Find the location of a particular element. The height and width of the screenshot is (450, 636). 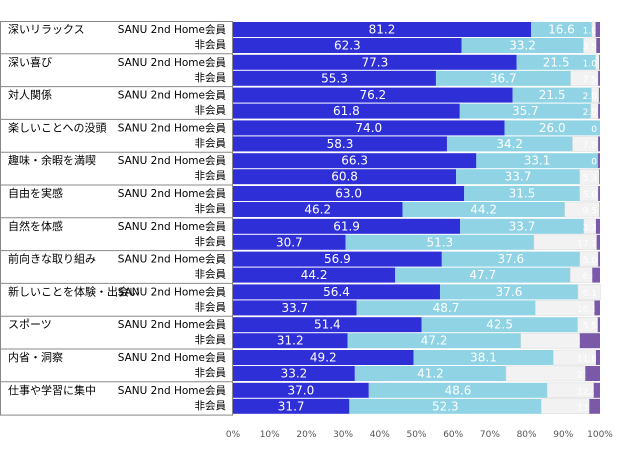

data-label: 3.5 is located at coordinates (590, 48).